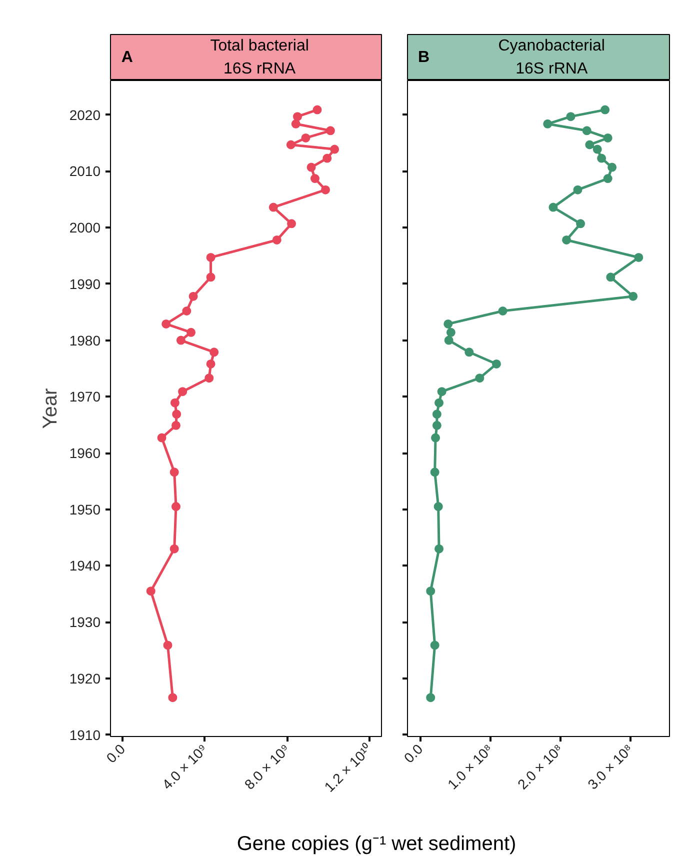 The image size is (673, 864). I want to click on x-tick-label: 1.0 × 10⁸, so click(470, 766).